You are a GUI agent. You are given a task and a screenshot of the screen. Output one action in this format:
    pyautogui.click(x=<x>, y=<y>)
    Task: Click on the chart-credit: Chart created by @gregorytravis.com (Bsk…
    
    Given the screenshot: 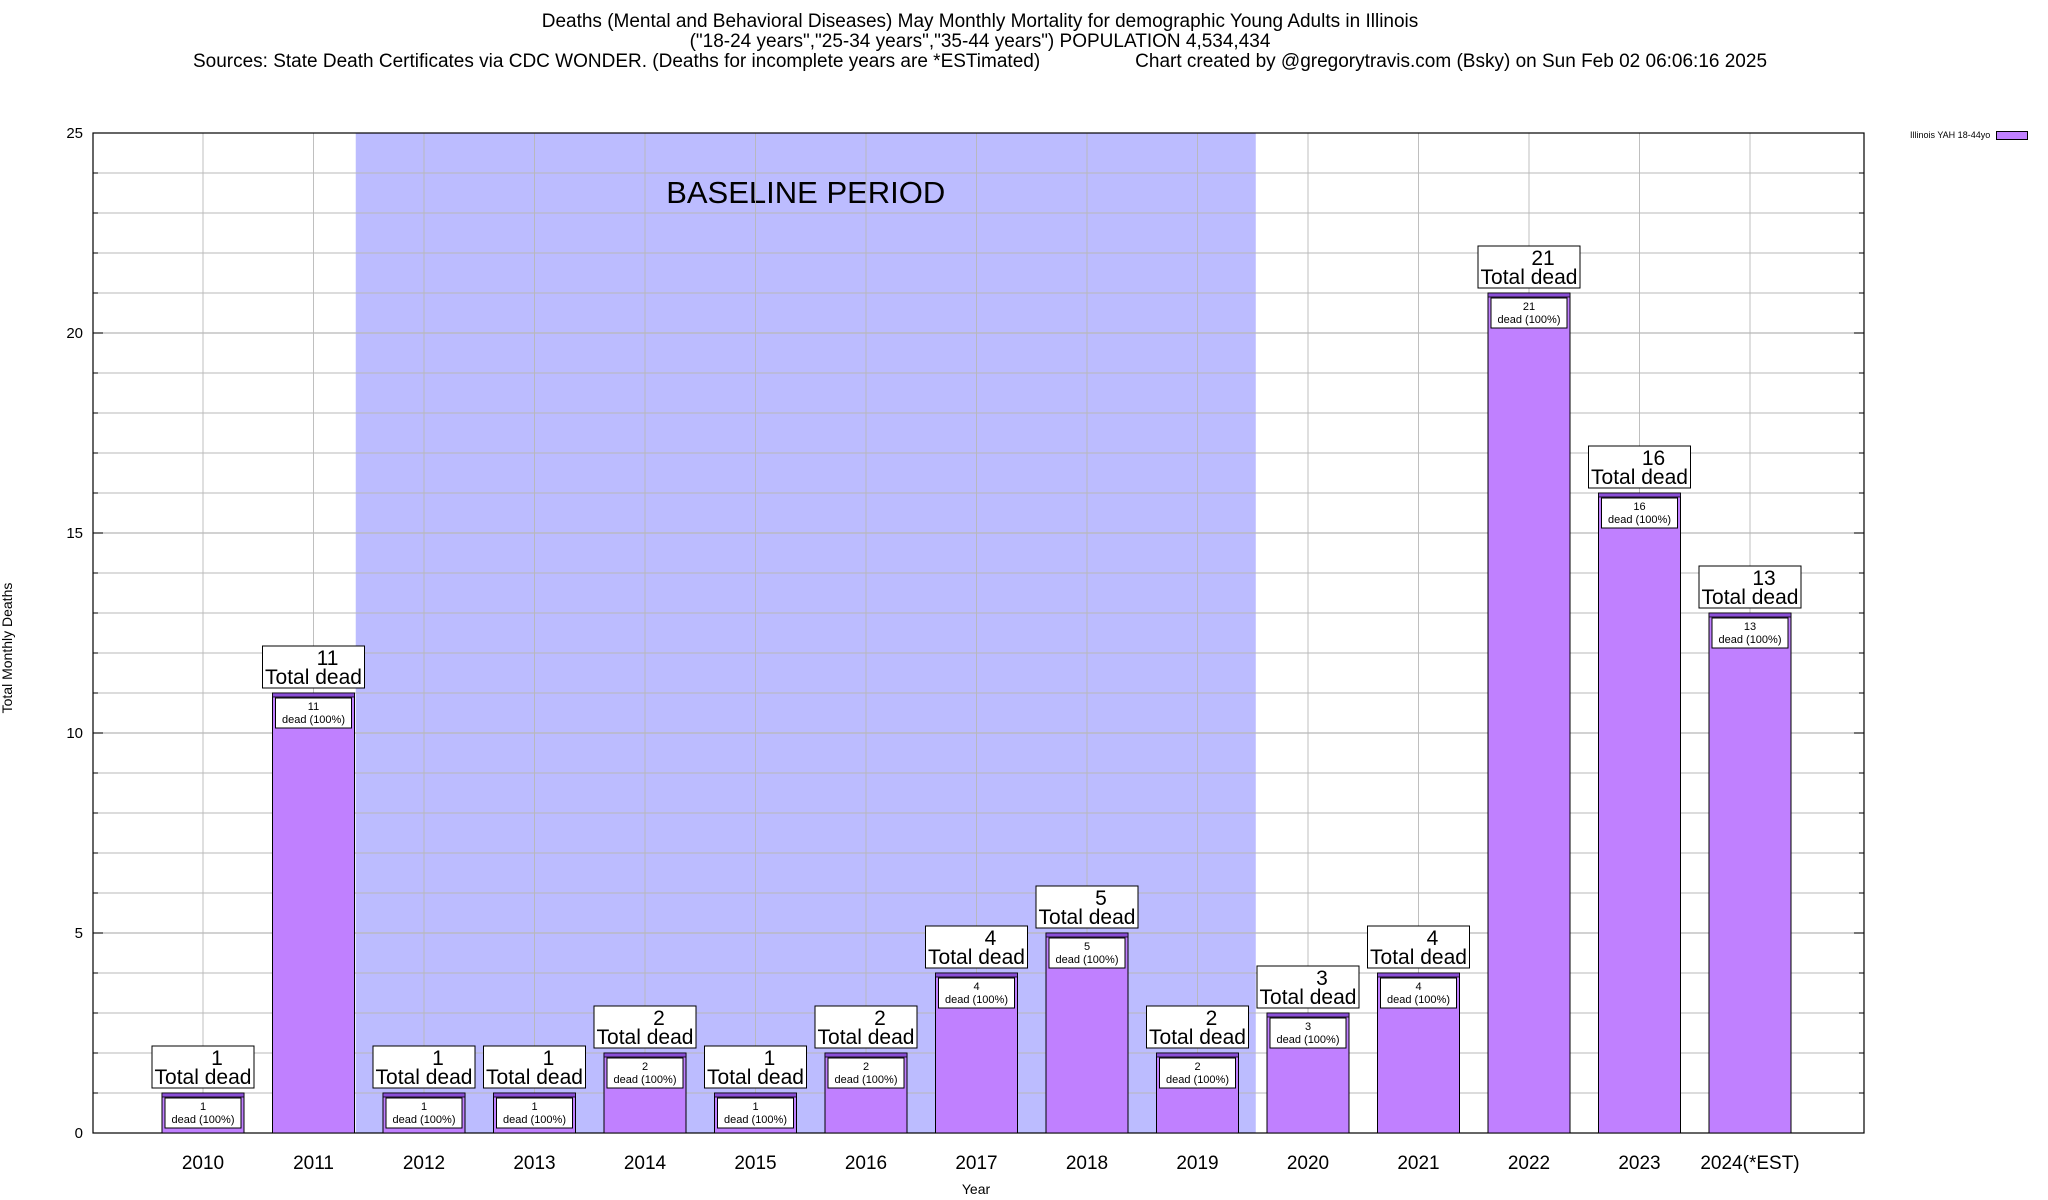 What is the action you would take?
    pyautogui.click(x=1451, y=61)
    